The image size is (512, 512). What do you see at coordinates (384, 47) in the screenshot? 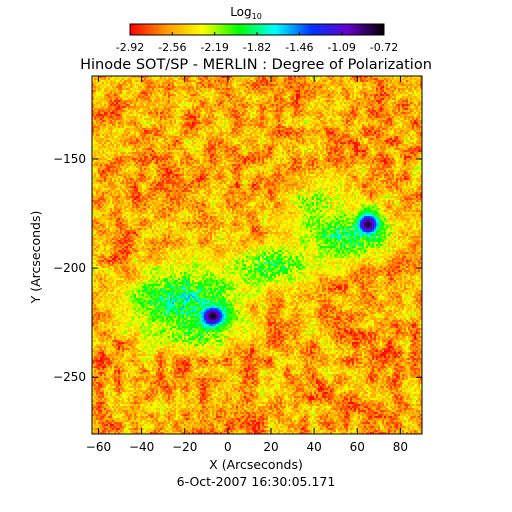
I see `colorbar-tick-label: -0.72` at bounding box center [384, 47].